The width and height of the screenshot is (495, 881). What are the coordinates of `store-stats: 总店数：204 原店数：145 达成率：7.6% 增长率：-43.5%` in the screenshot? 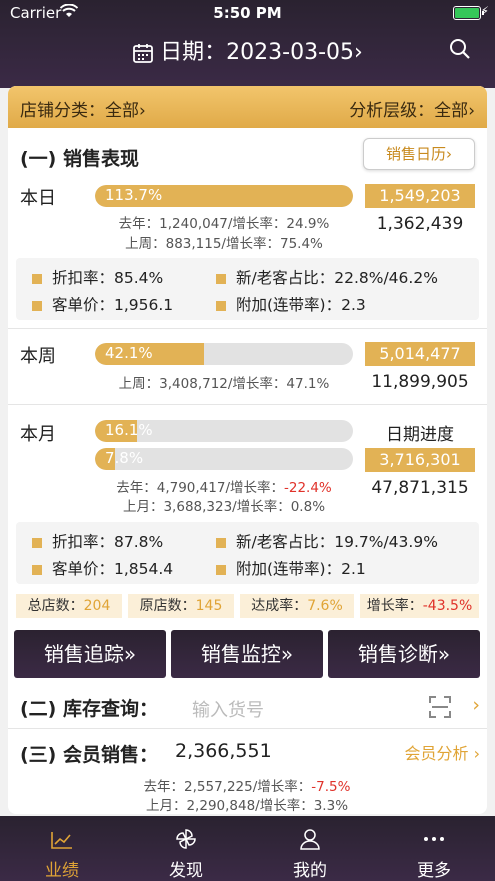 It's located at (247, 606).